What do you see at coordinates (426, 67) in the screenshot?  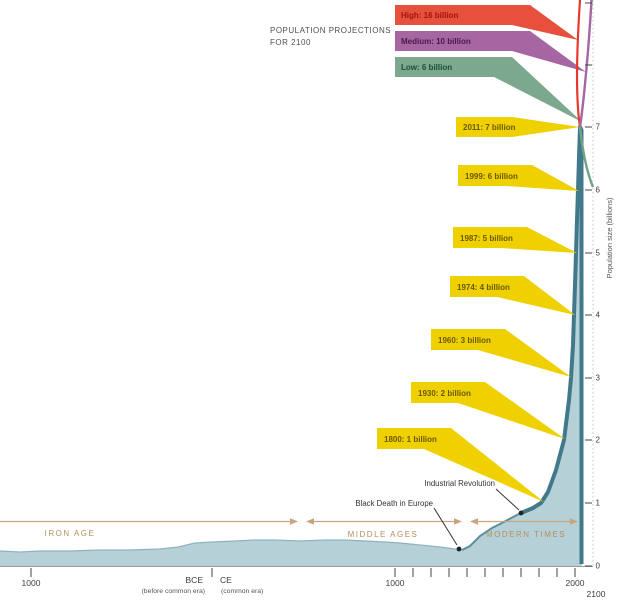 I see `flag-label: Low: 6 billion` at bounding box center [426, 67].